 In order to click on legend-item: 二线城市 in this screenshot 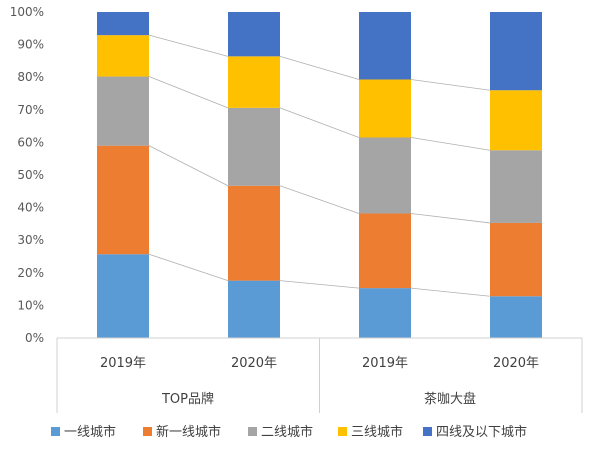, I will do `click(280, 432)`.